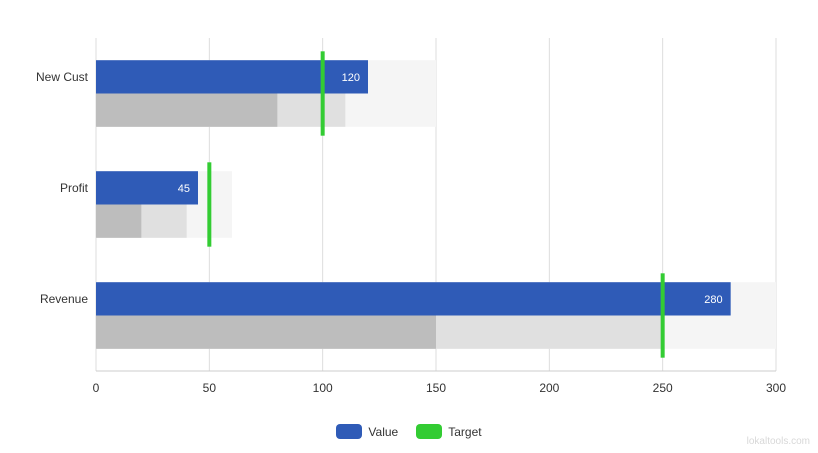  What do you see at coordinates (383, 431) in the screenshot?
I see `legend-label-value: Value` at bounding box center [383, 431].